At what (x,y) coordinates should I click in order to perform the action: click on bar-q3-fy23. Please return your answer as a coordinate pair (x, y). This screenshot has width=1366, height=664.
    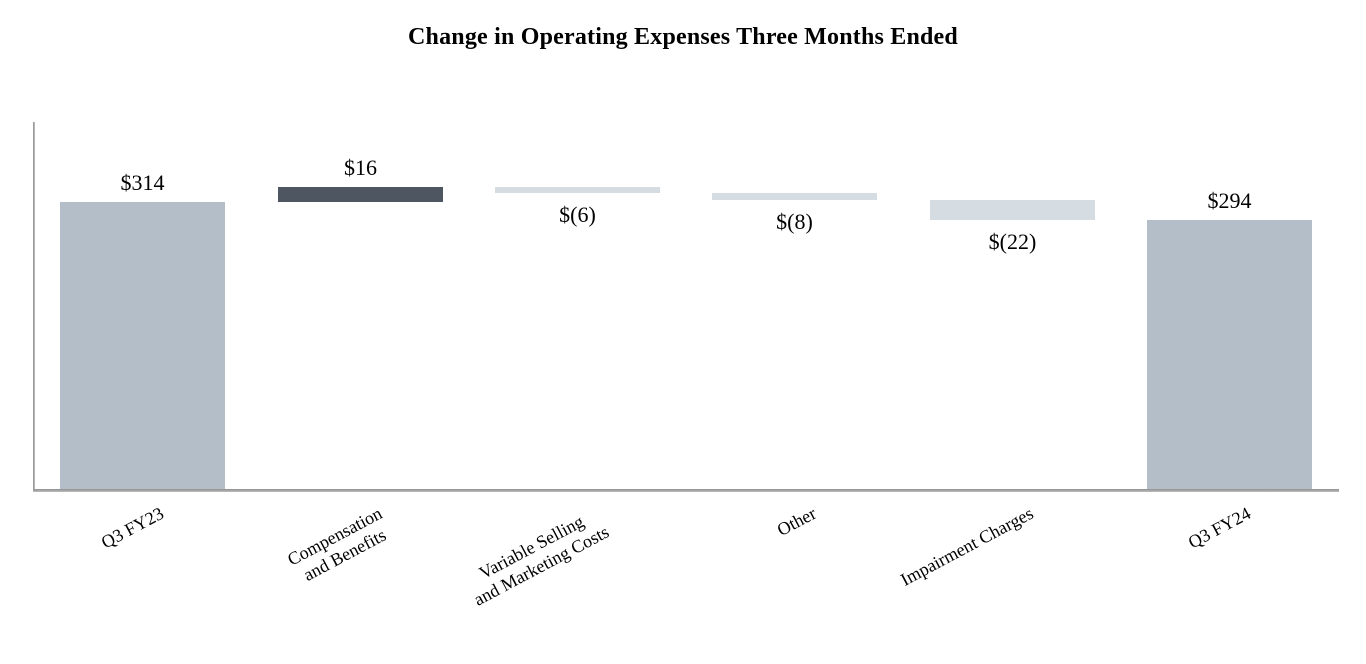
    Looking at the image, I should click on (142, 345).